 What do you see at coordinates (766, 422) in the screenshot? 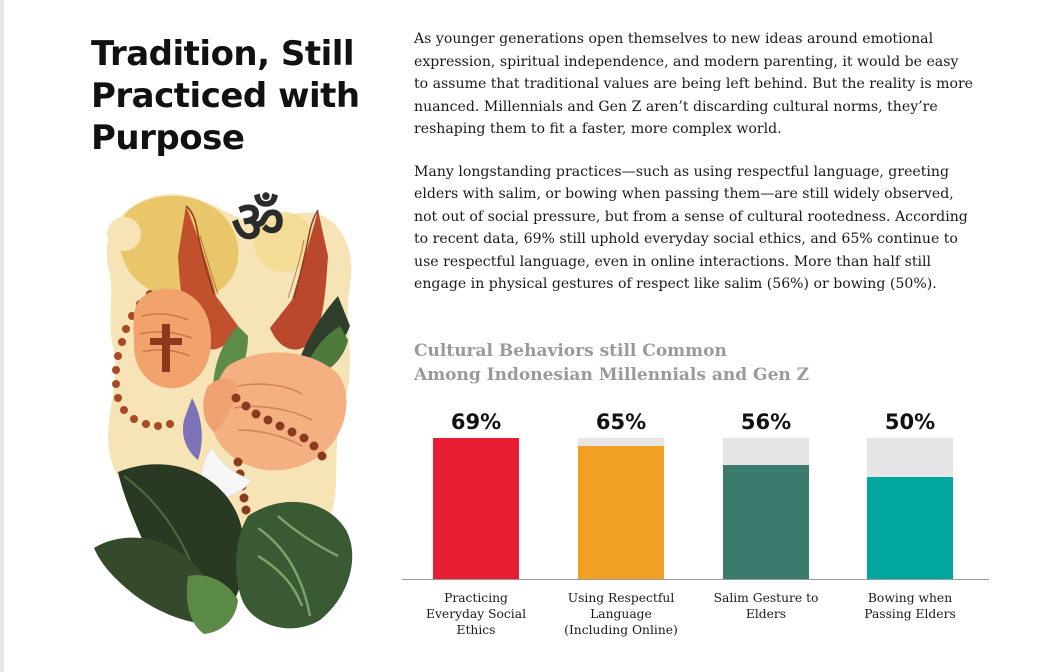
I see `bar-value-label: 56%` at bounding box center [766, 422].